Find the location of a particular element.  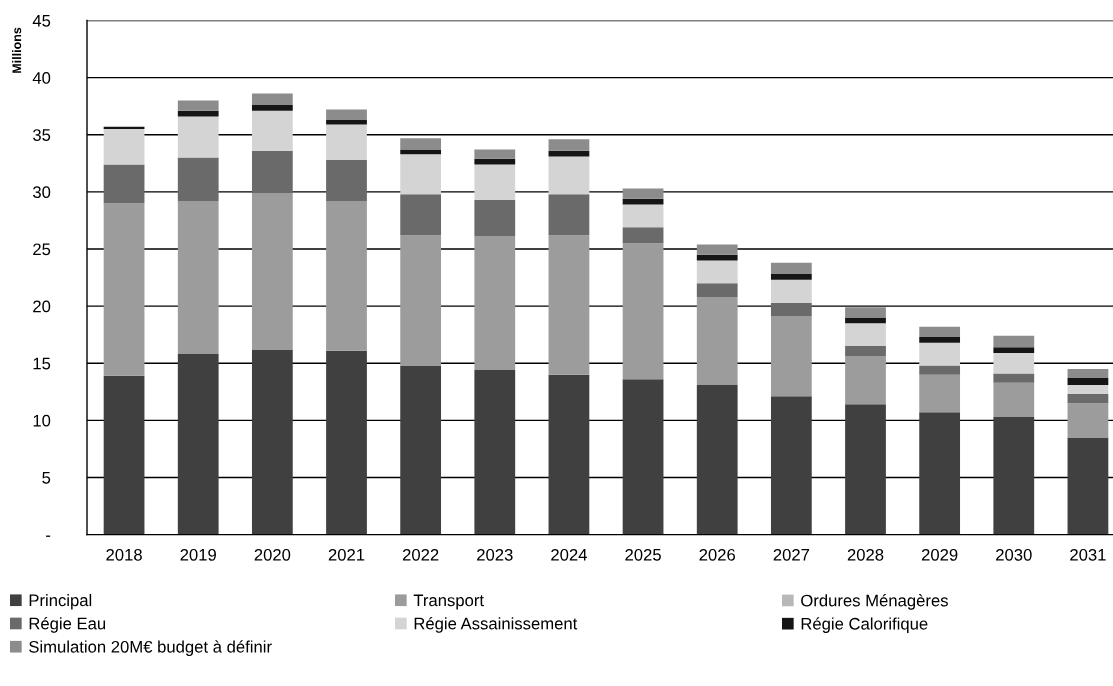

y-axis-title: Millions is located at coordinates (17, 50).